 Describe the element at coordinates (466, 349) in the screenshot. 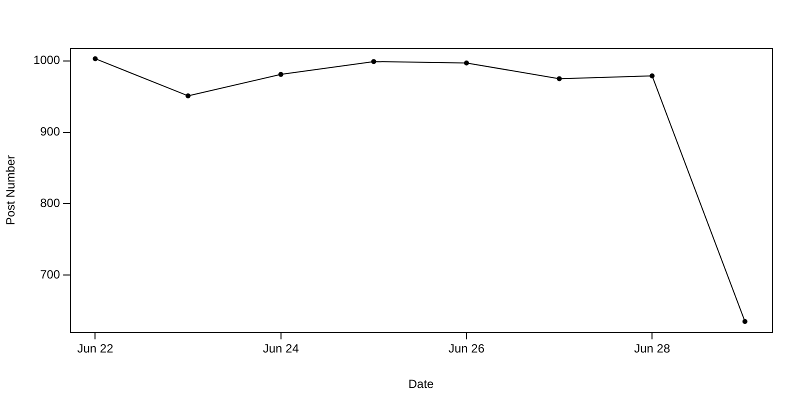

I see `x-tick-label: Jun 26` at that location.